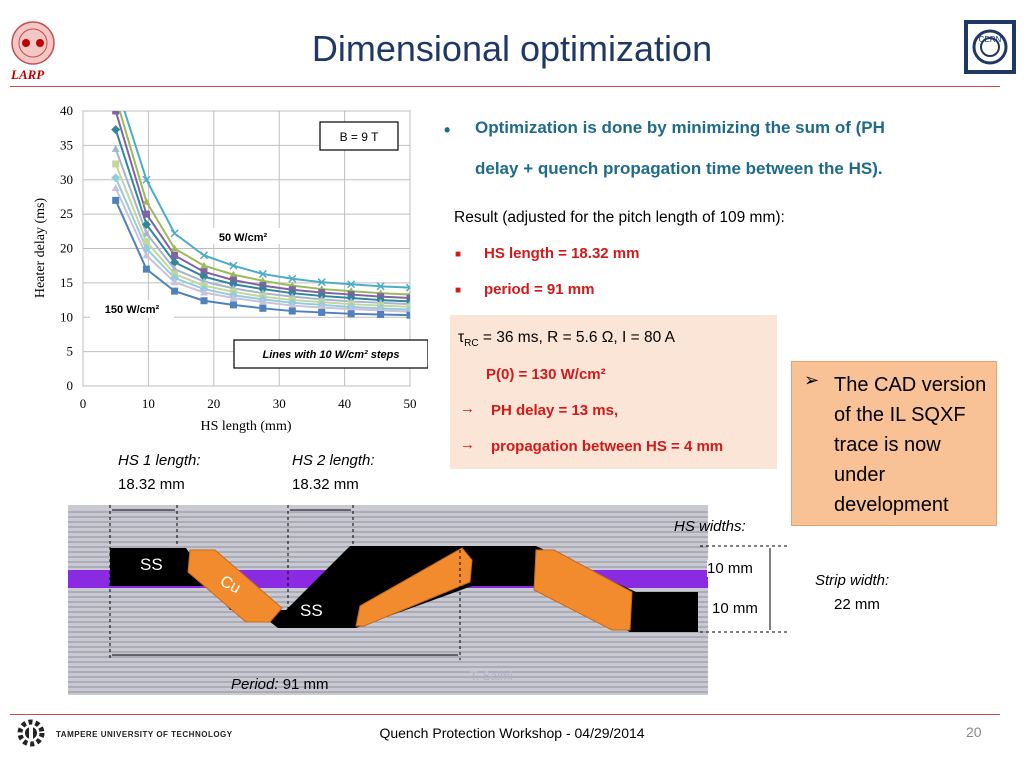  I want to click on x-tick-label: 30, so click(279, 403).